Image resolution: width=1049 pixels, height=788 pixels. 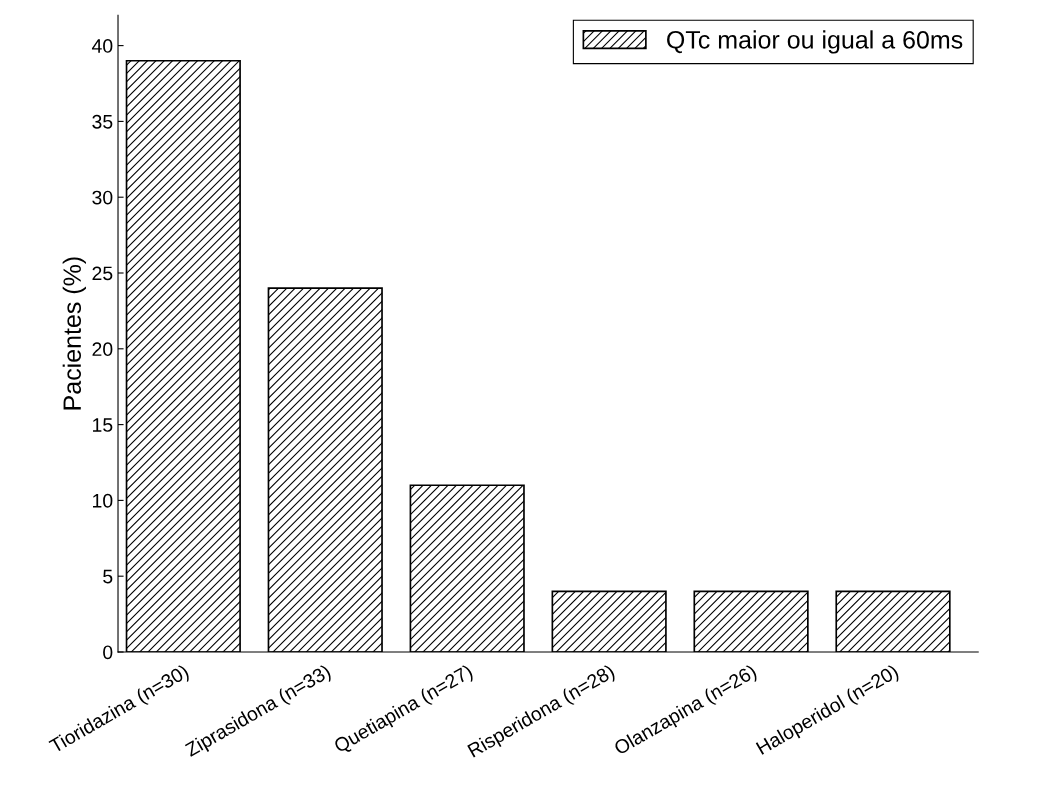 I want to click on y-tick-label: 10, so click(x=103, y=500).